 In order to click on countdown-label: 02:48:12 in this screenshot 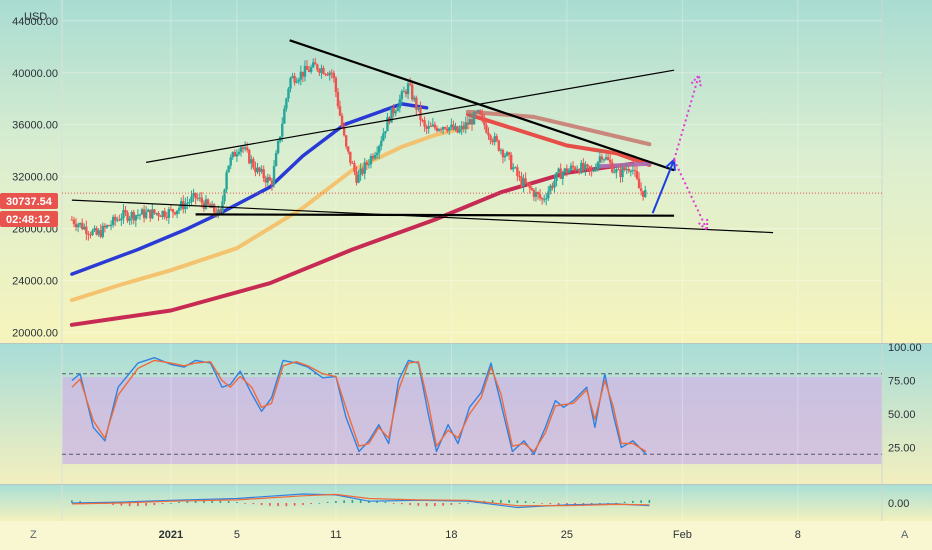, I will do `click(28, 220)`.